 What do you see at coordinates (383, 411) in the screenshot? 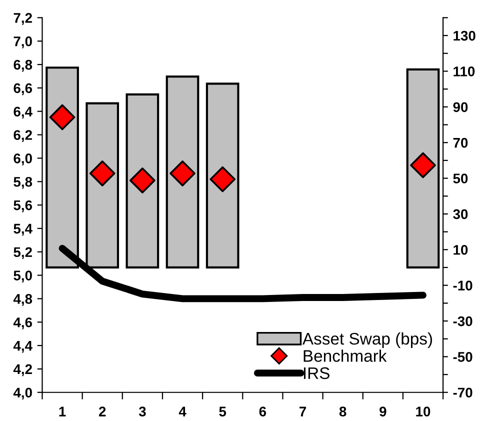
I see `x-tick-label: 9` at bounding box center [383, 411].